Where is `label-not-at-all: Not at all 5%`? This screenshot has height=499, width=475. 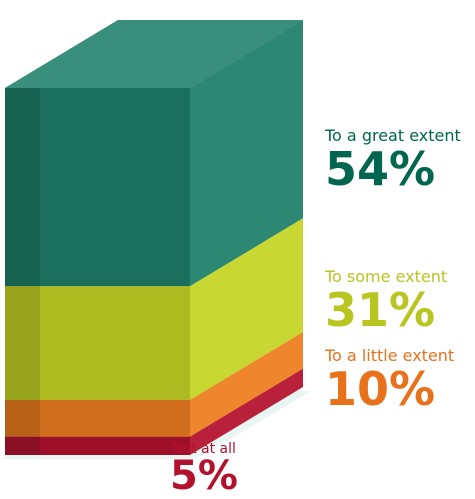 label-not-at-all: Not at all 5% is located at coordinates (204, 469).